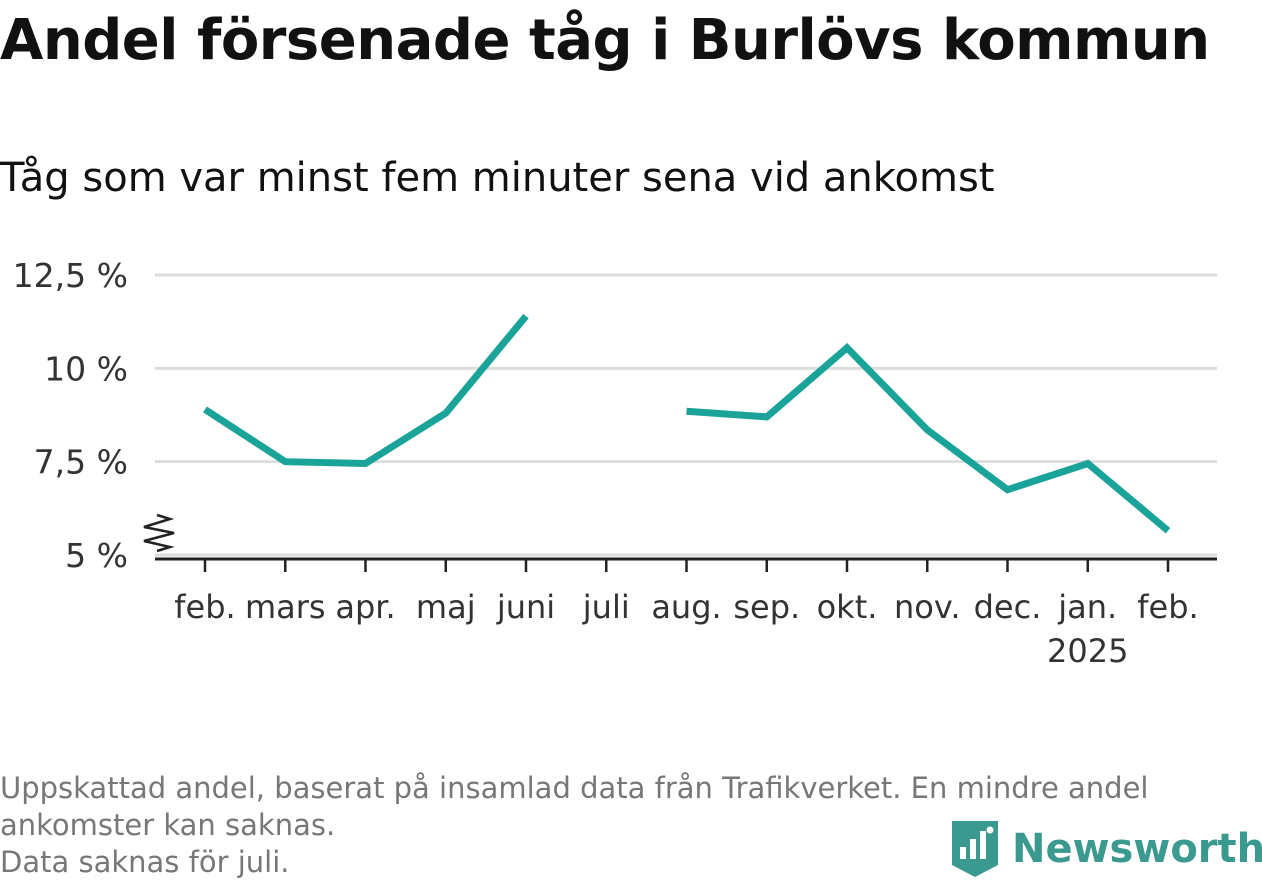 Image resolution: width=1262 pixels, height=881 pixels. Describe the element at coordinates (605, 40) in the screenshot. I see `chart-title: Andel försenade tåg i Burlövs kommun` at that location.